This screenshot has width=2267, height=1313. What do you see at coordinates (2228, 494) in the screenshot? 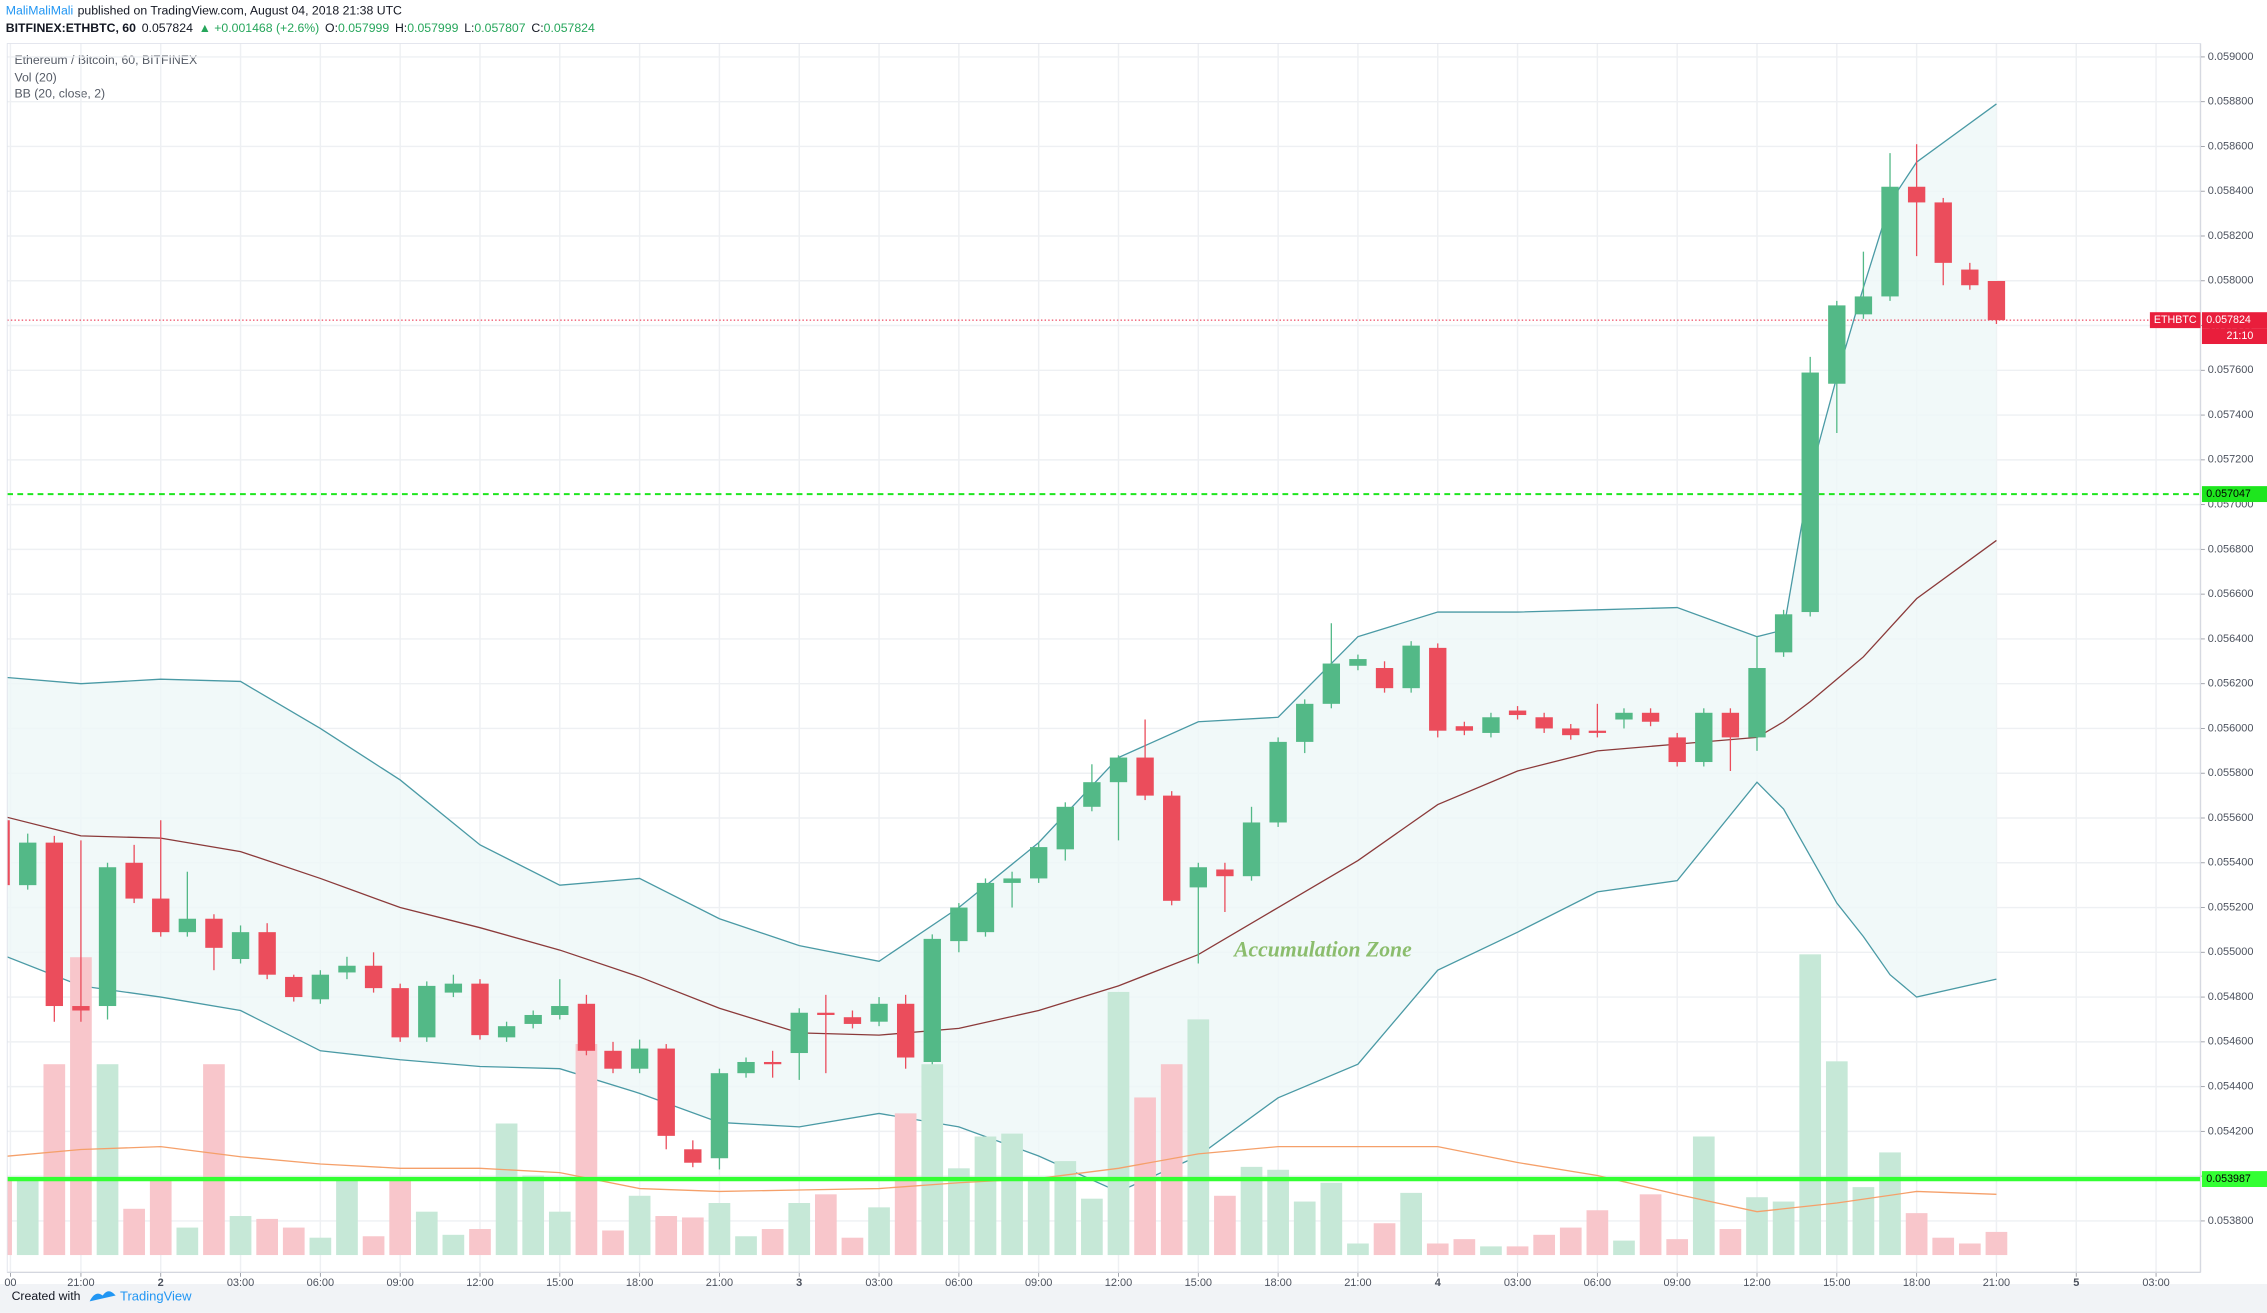
I see `level-label: 0.057047` at bounding box center [2228, 494].